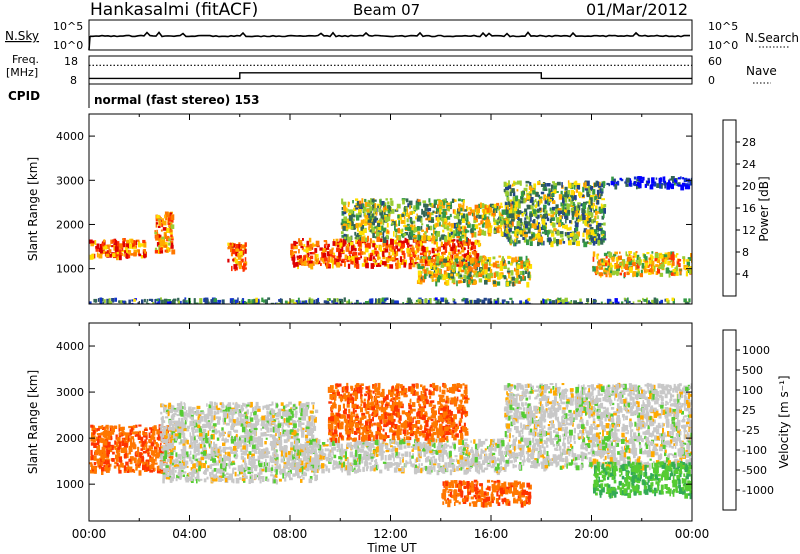 Image resolution: width=800 pixels, height=554 pixels. I want to click on power-ytick-label: 3000, so click(70, 180).